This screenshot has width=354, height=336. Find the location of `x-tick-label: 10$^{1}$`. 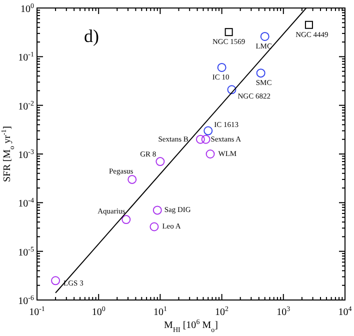

x-tick-label: 10$^{1}$ is located at coordinates (160, 311).